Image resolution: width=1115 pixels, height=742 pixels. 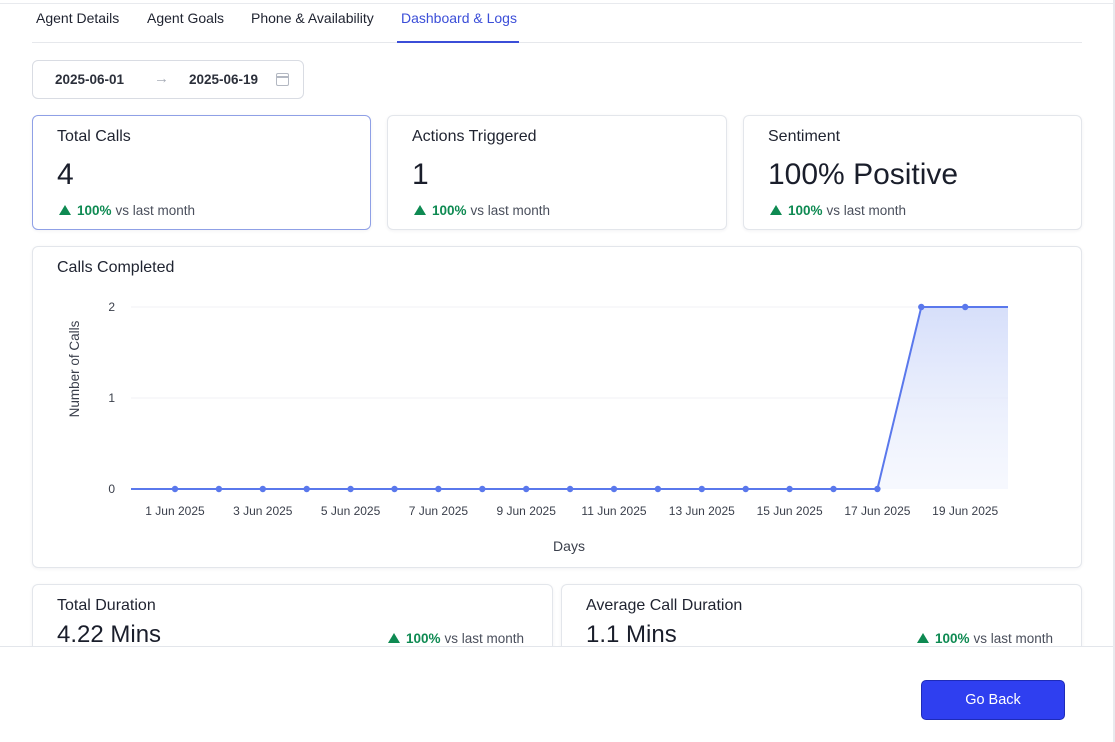 I want to click on total-duration-value: 4.22 Mins, so click(x=109, y=634).